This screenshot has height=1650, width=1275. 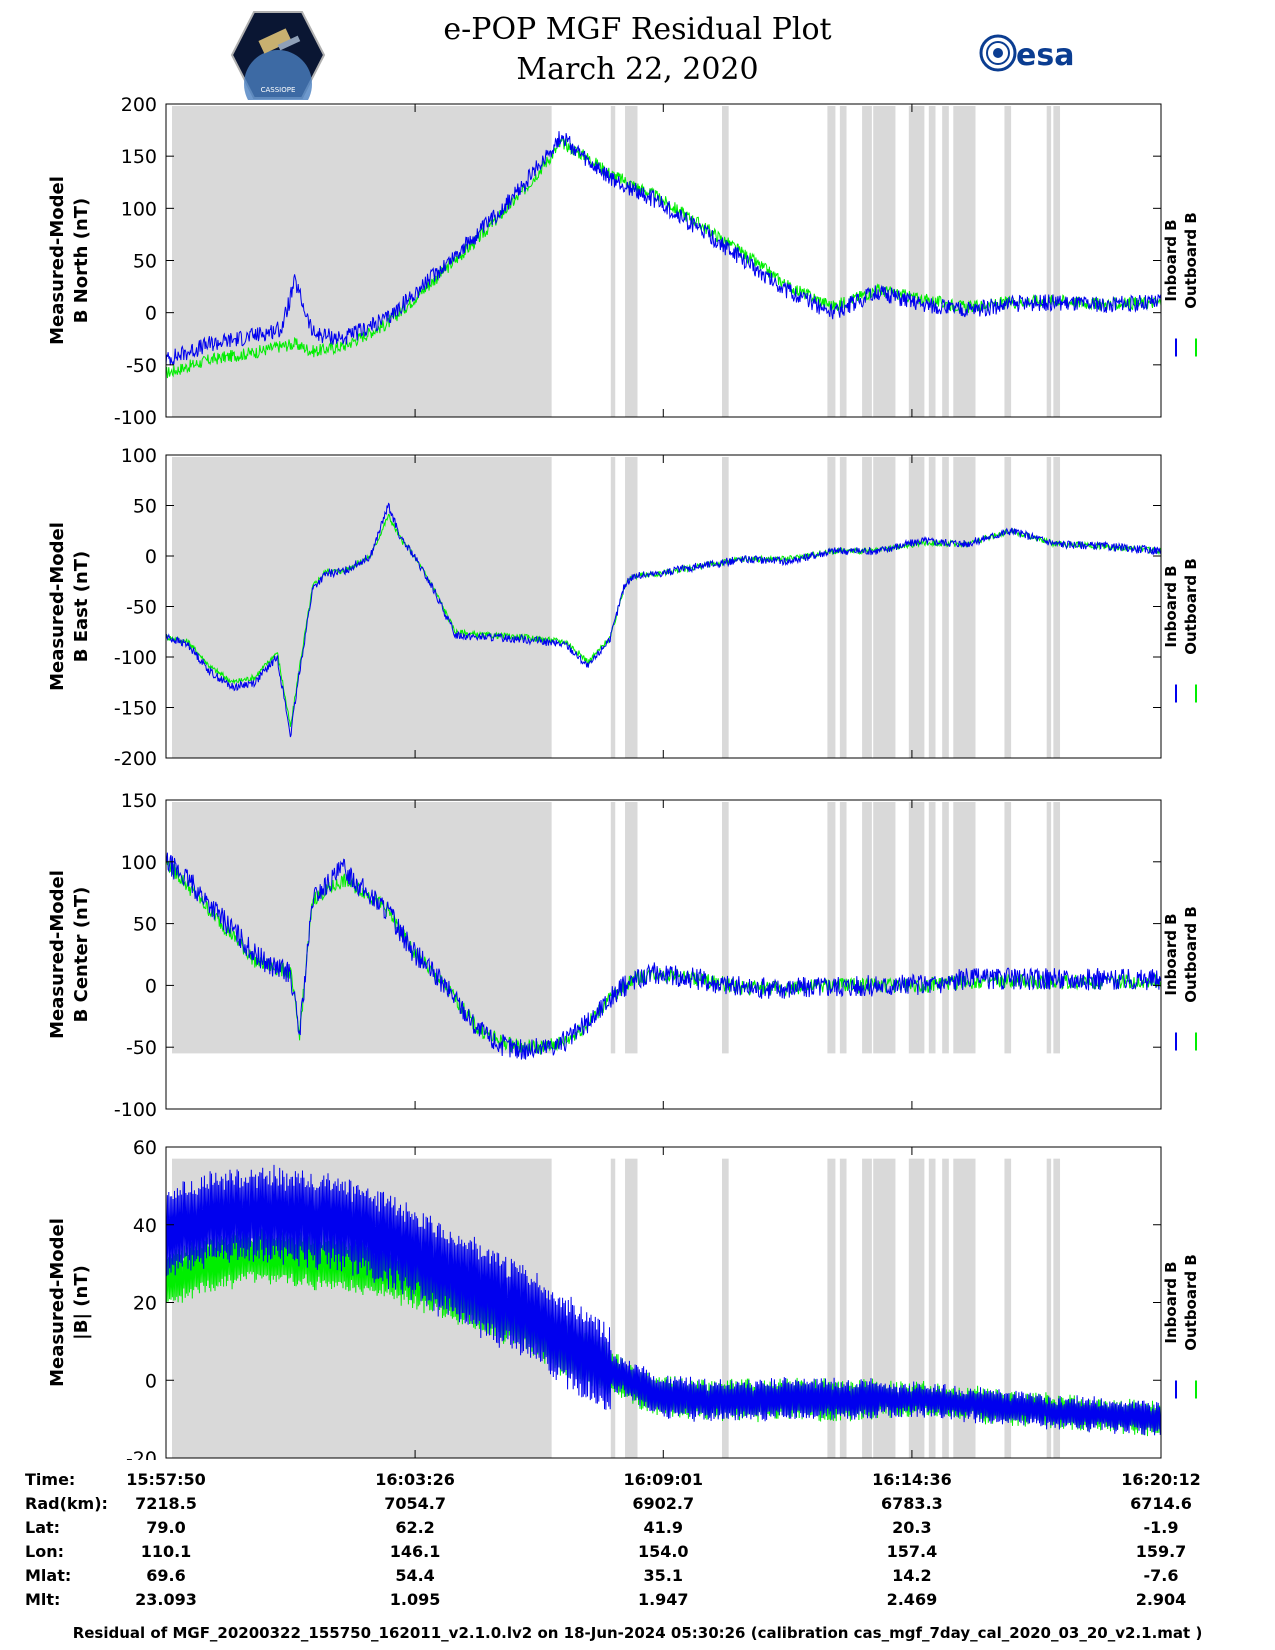 I want to click on x-tick-mlat-value: 69.6, so click(x=166, y=1575).